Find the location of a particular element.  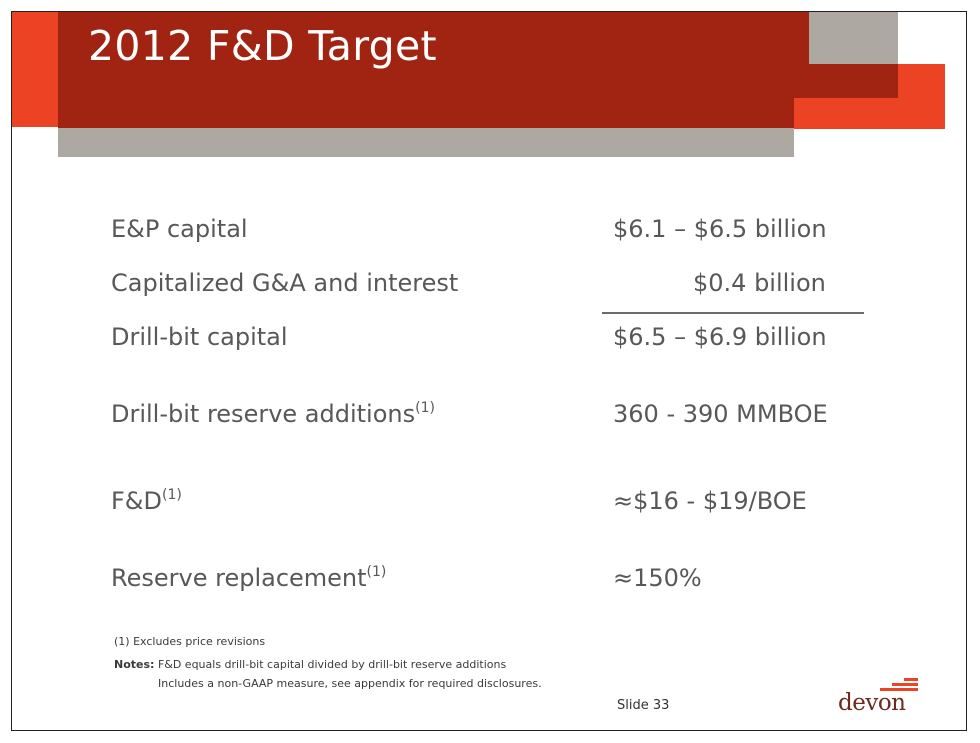

logo-bars-icon is located at coordinates (899, 685).